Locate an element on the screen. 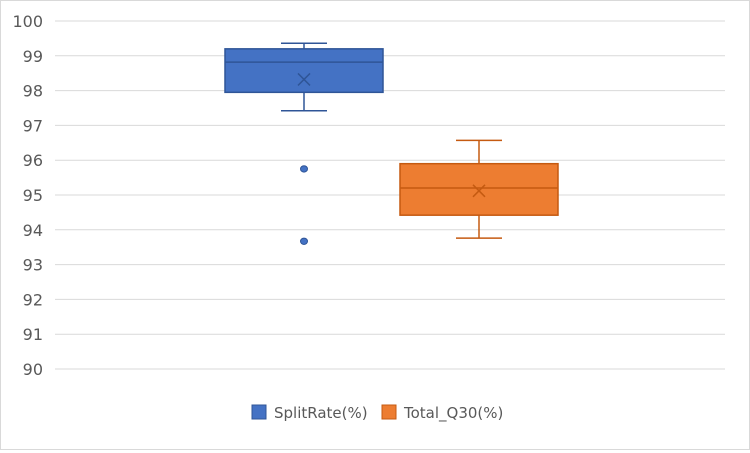  y-tick-label: 100 is located at coordinates (27, 21).